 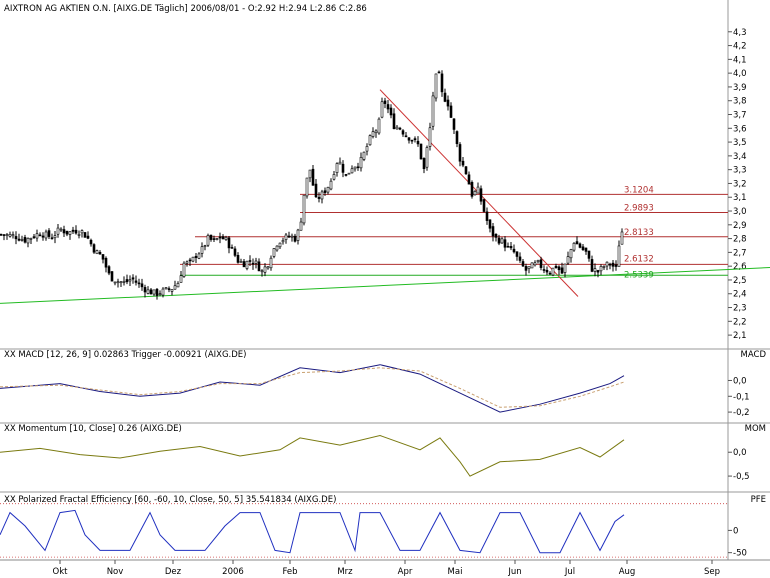 What do you see at coordinates (712, 572) in the screenshot?
I see `x-tick-label: Sep` at bounding box center [712, 572].